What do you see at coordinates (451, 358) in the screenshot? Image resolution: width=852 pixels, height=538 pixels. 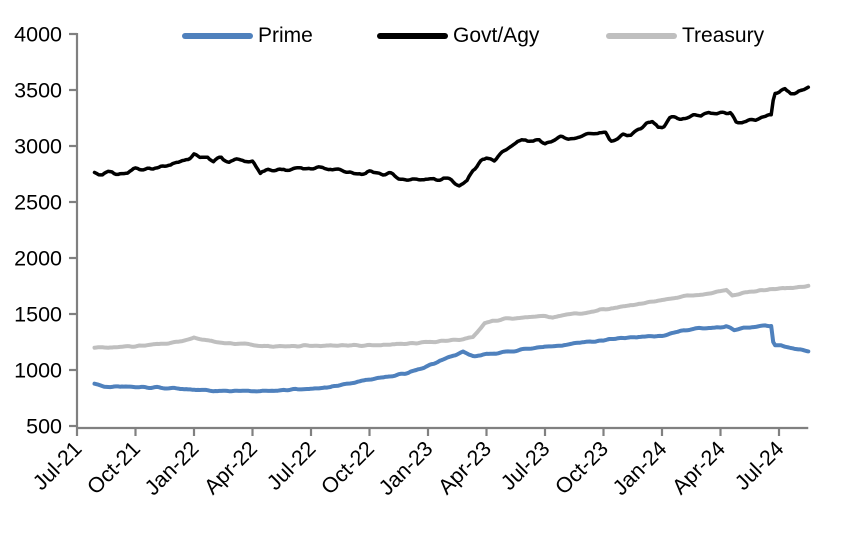 I see `series-line-prime` at bounding box center [451, 358].